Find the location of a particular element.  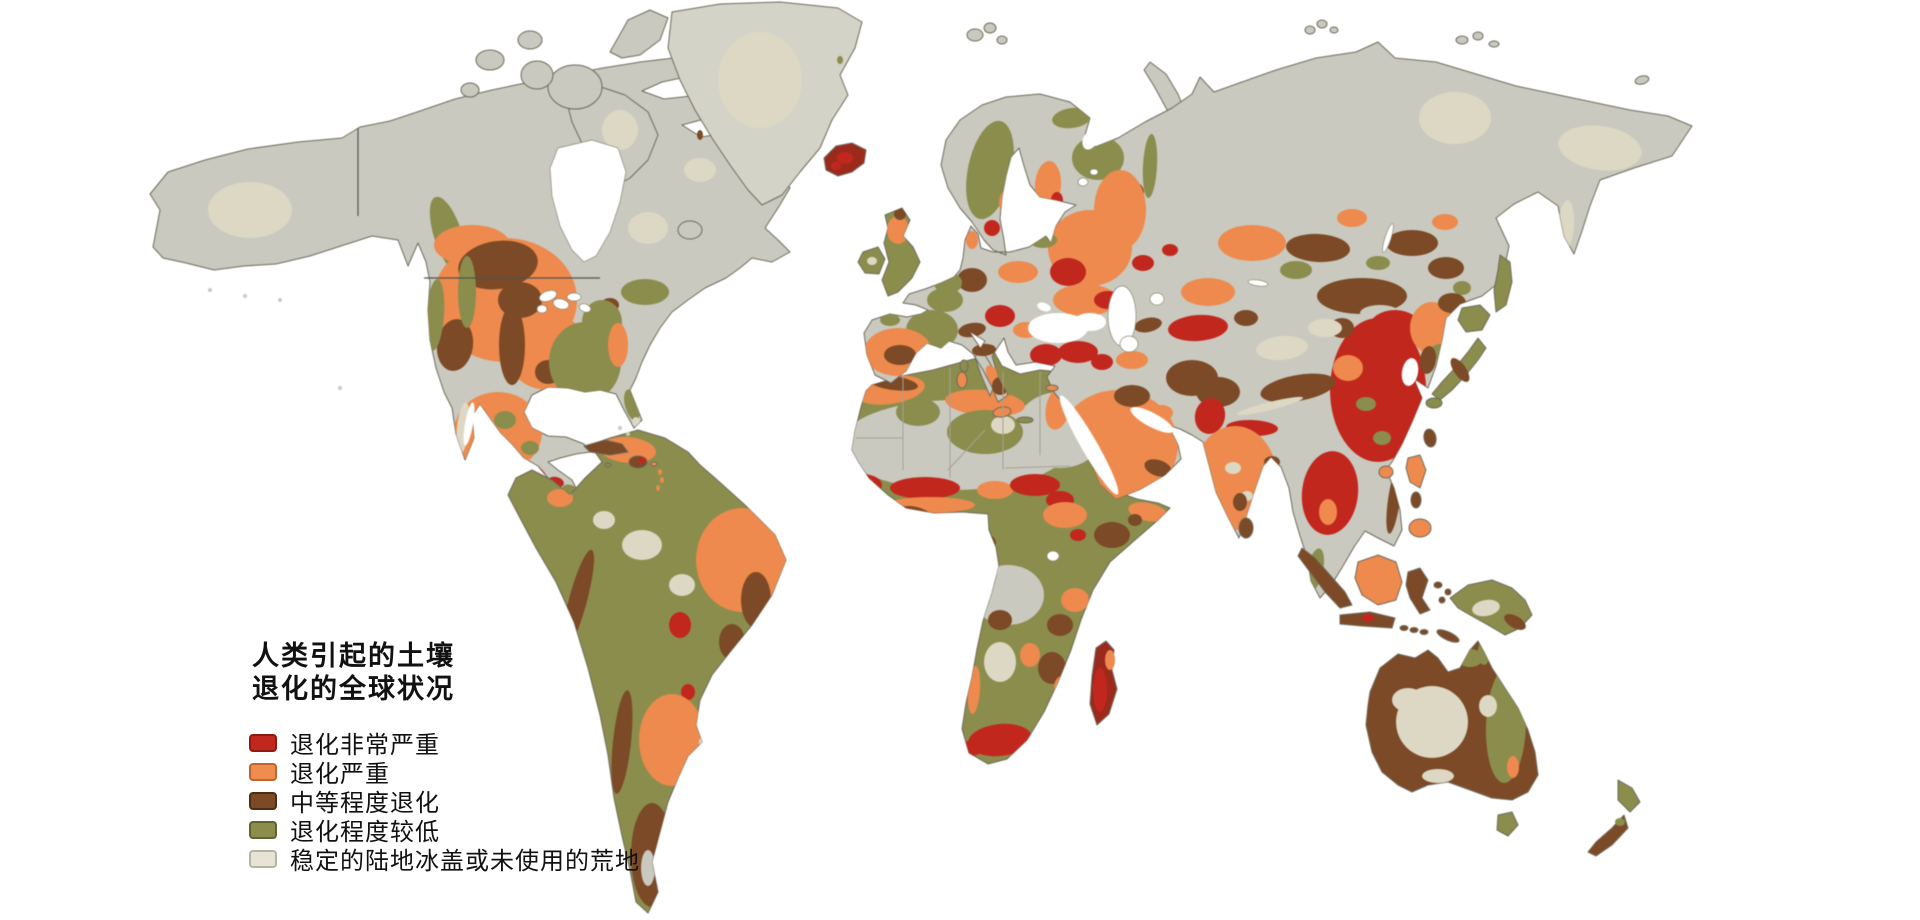

maritime-southeast-asia is located at coordinates (1415, 595).